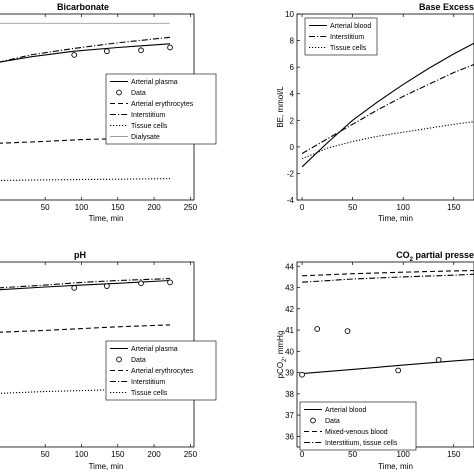  What do you see at coordinates (292, 41) in the screenshot?
I see `y-tick-label: 8` at bounding box center [292, 41].